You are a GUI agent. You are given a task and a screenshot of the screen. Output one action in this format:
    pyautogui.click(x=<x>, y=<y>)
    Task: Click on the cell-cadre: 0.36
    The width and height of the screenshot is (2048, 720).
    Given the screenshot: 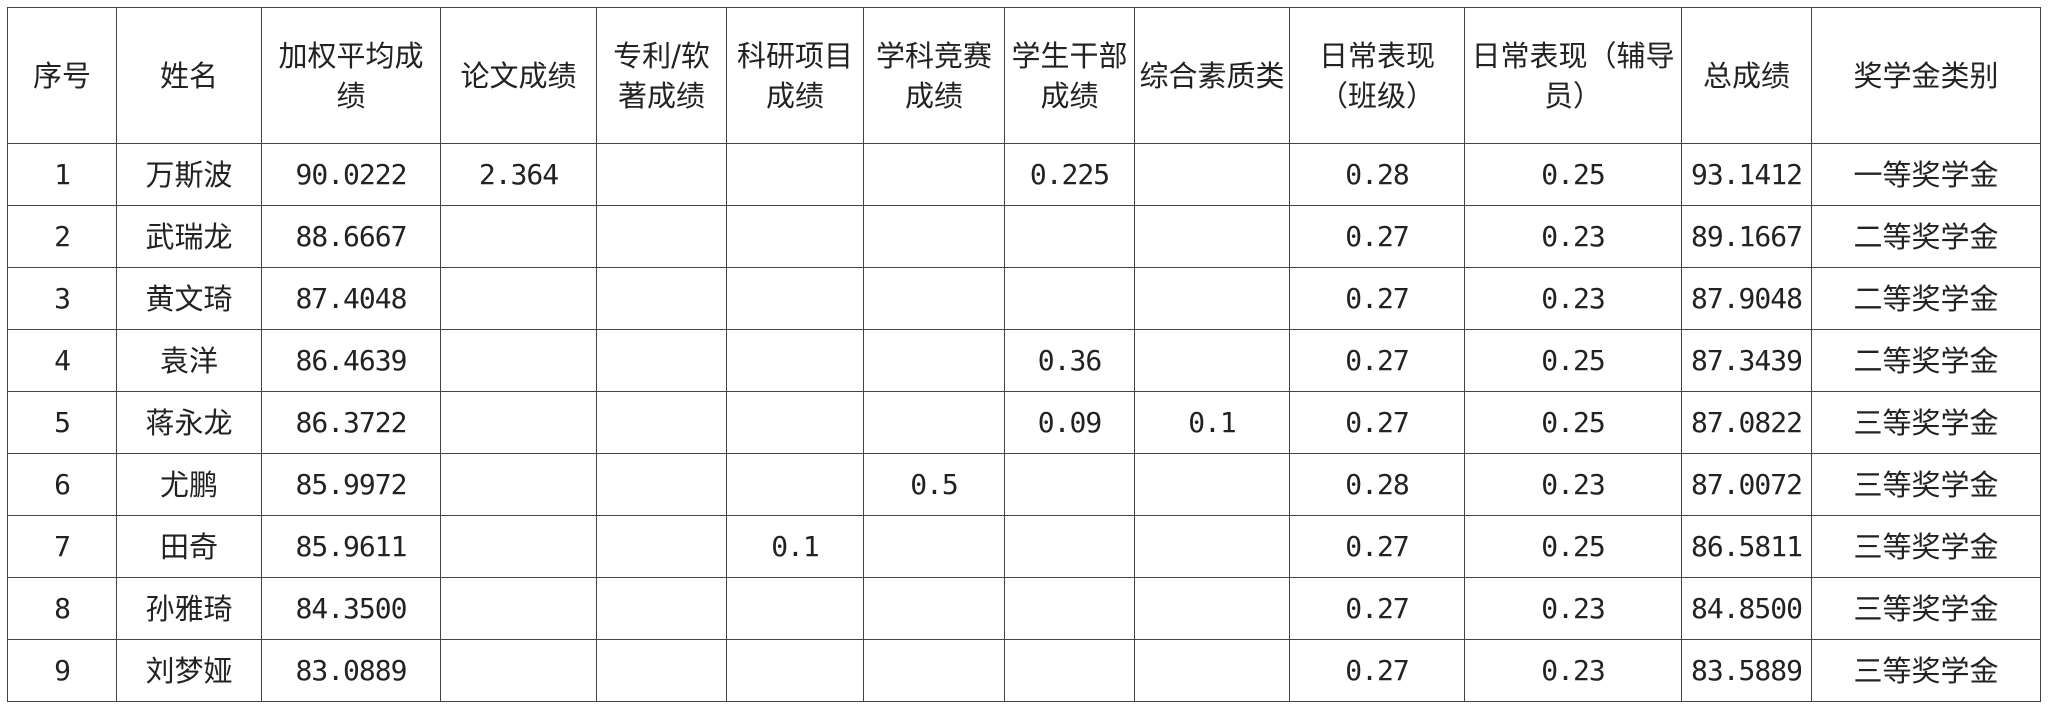 What is the action you would take?
    pyautogui.click(x=1069, y=360)
    